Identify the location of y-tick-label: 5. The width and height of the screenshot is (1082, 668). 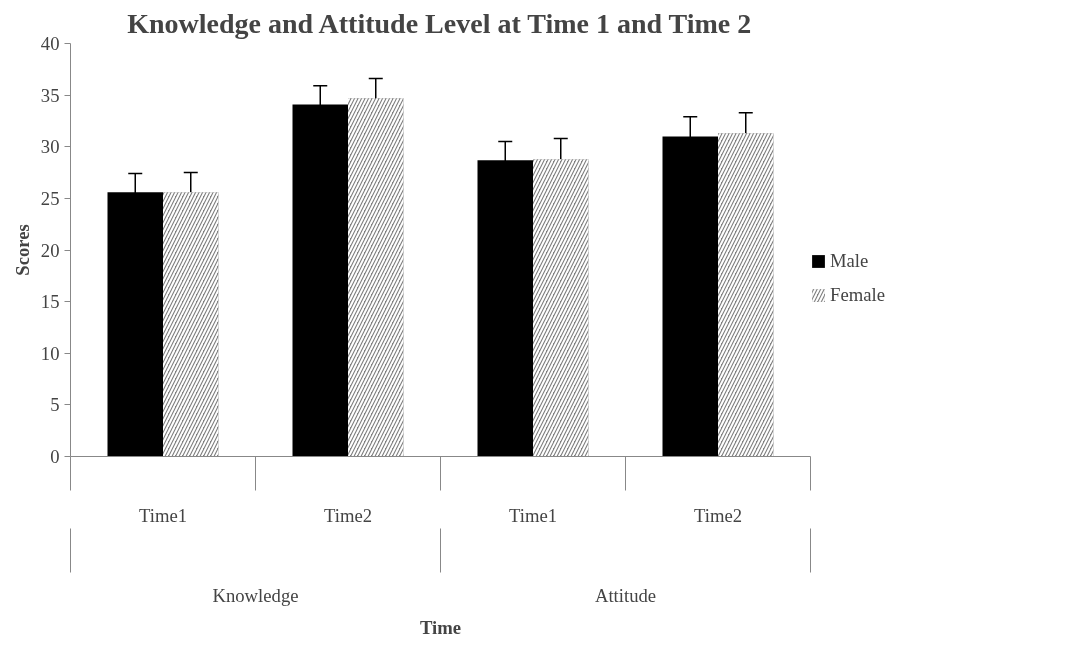
(55, 405).